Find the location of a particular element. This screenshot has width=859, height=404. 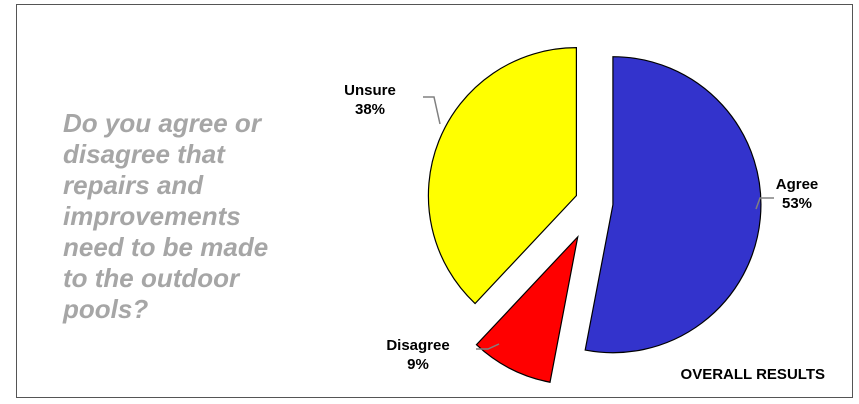

leader-line-disagree is located at coordinates (488, 346).